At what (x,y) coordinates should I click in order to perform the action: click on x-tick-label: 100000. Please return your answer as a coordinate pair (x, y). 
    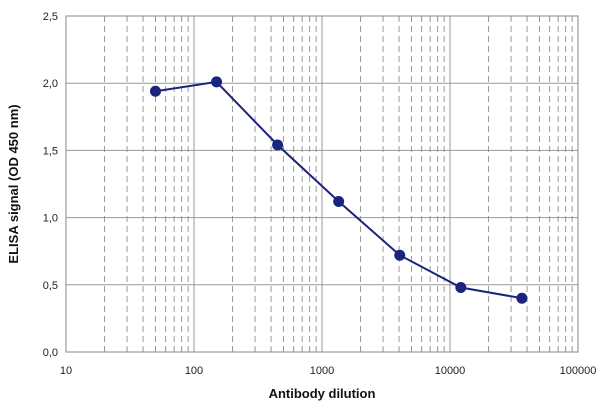
    Looking at the image, I should click on (578, 371).